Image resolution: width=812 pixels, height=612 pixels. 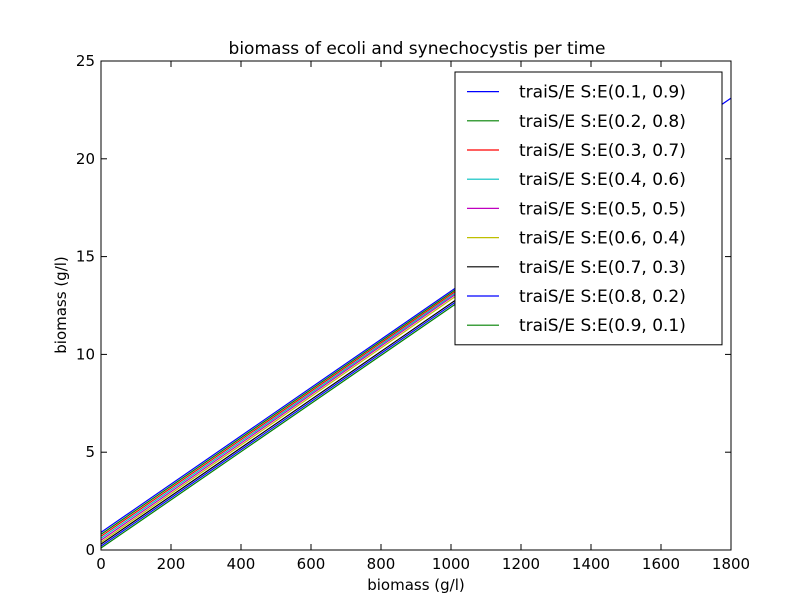 What do you see at coordinates (602, 93) in the screenshot?
I see `legend-label: traiS/E S:E(0.1, 0.9)` at bounding box center [602, 93].